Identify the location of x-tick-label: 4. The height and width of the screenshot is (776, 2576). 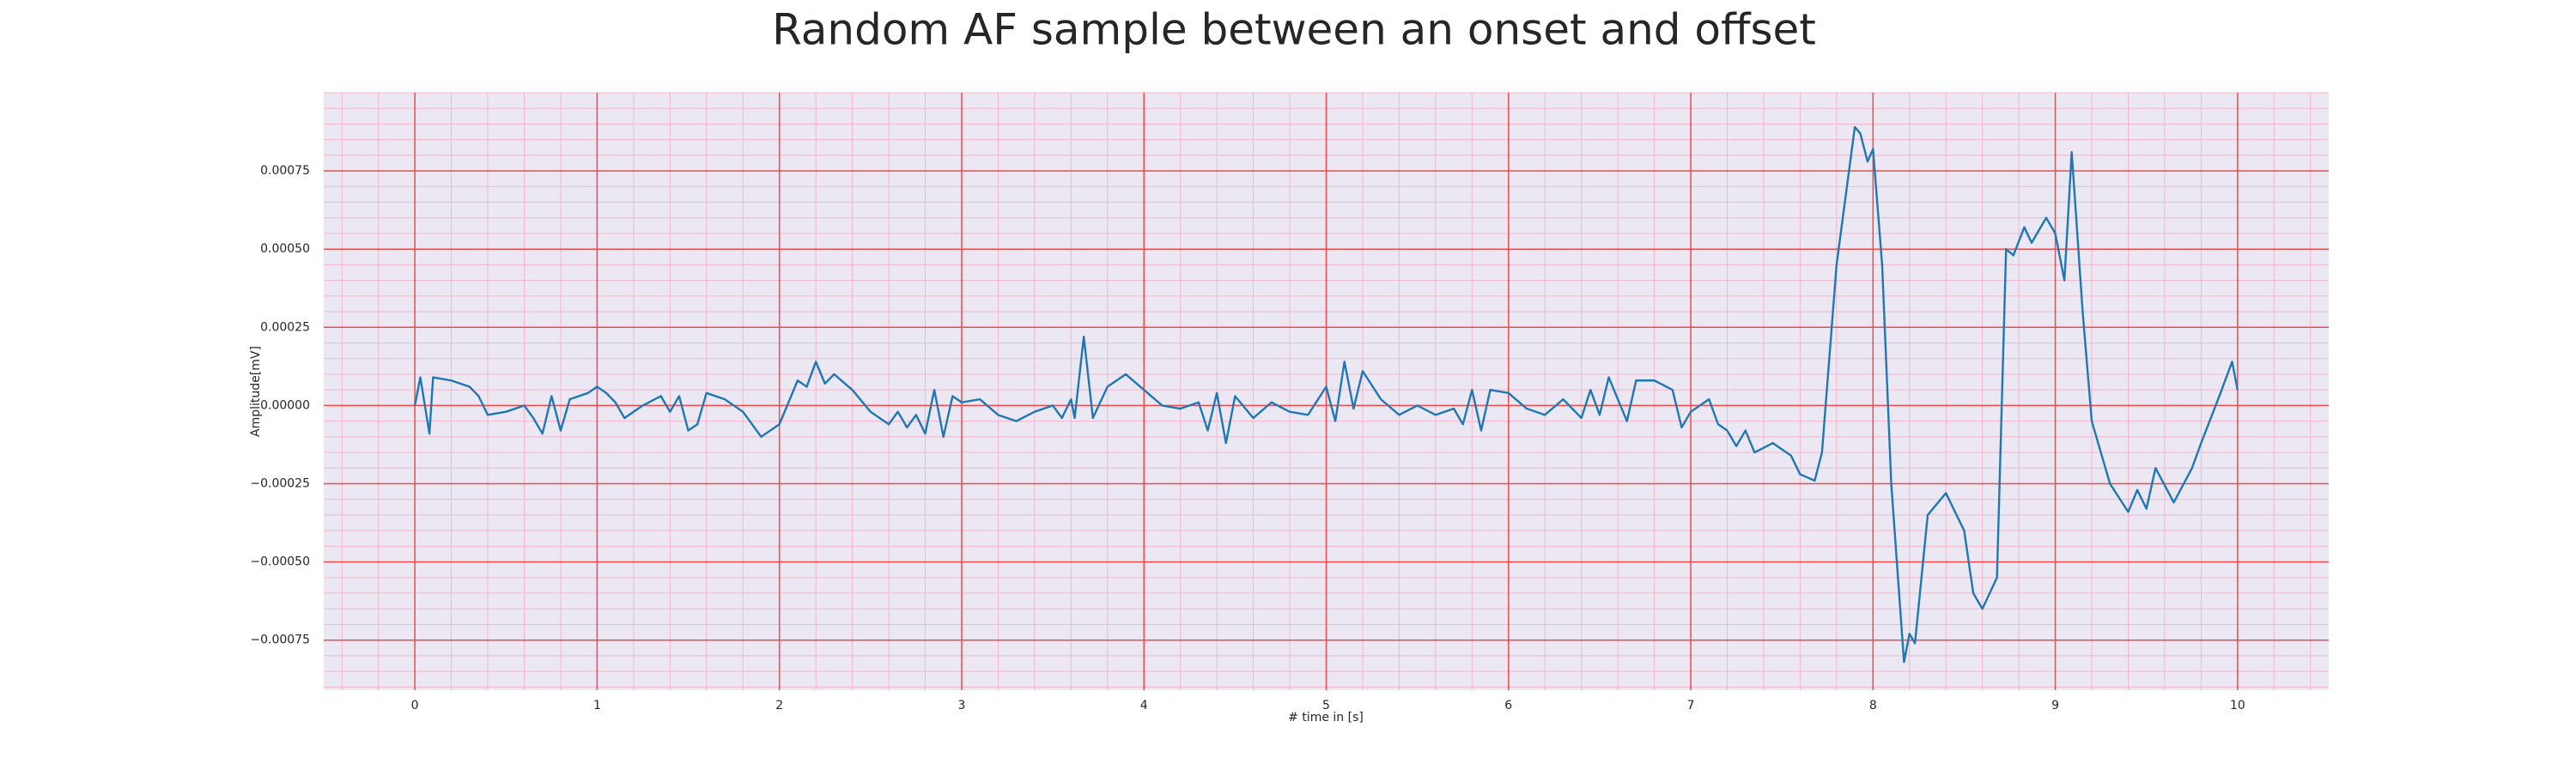
(1144, 705).